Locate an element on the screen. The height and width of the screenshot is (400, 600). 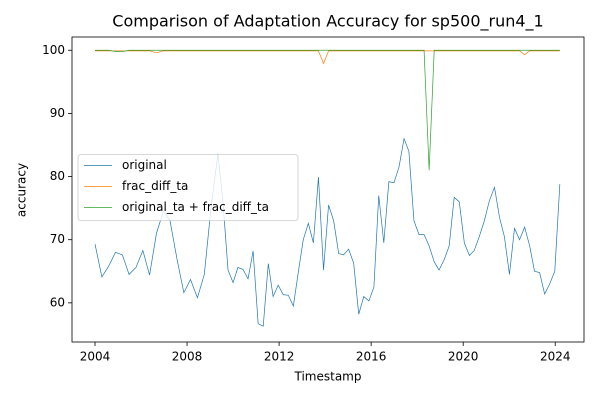
y-tick-label: 80 is located at coordinates (57, 176).